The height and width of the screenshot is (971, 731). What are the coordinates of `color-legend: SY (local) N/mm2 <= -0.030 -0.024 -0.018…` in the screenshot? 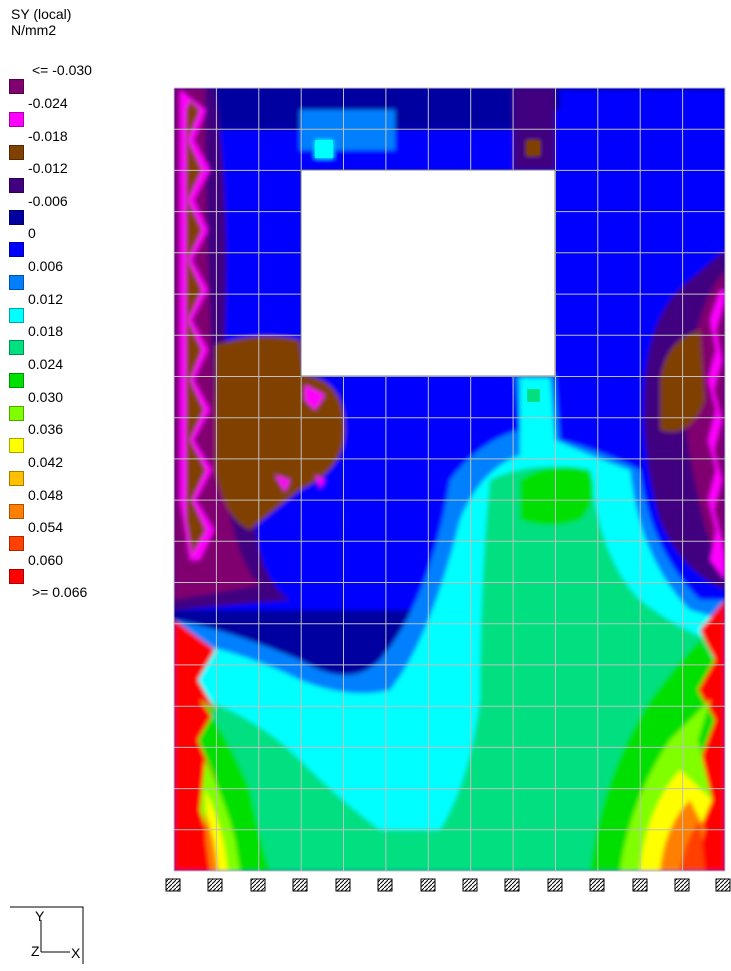 It's located at (80, 310).